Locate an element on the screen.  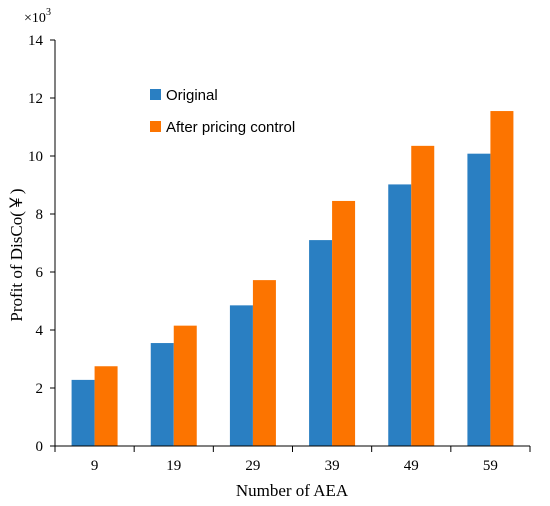
legend-label: After pricing control is located at coordinates (230, 127).